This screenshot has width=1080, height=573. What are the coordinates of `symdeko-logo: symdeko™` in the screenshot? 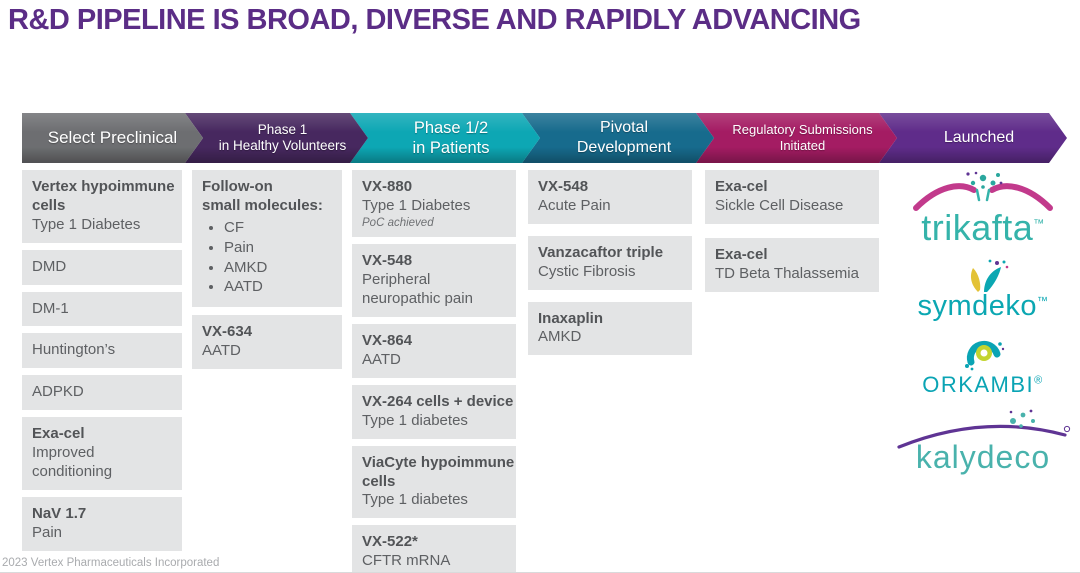 It's located at (982, 290).